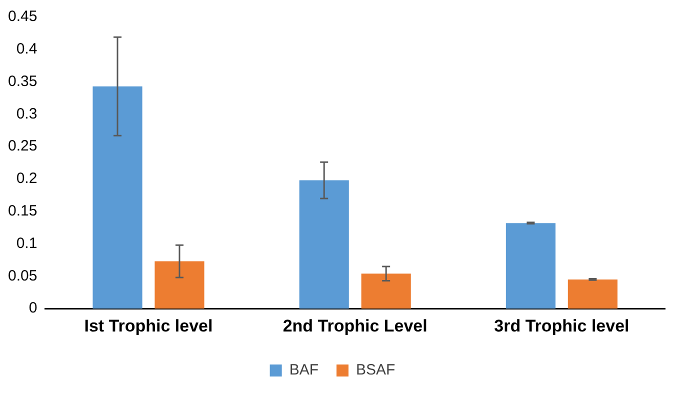  I want to click on y-tick-label: 0.1, so click(27, 243).